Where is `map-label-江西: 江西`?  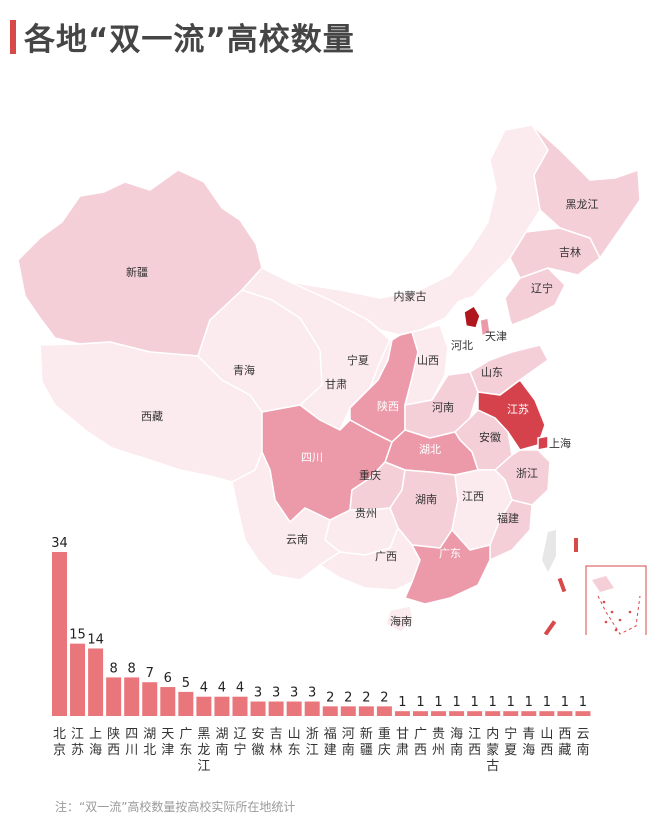
map-label-江西: 江西 is located at coordinates (473, 496).